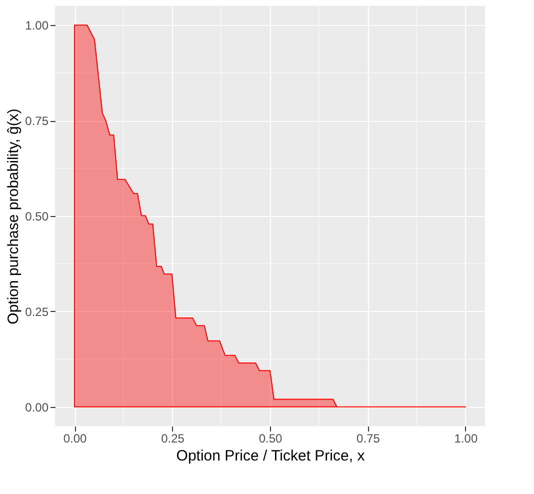  I want to click on y-axis-title: Option purchase probability, ĝ(x), so click(13, 216).